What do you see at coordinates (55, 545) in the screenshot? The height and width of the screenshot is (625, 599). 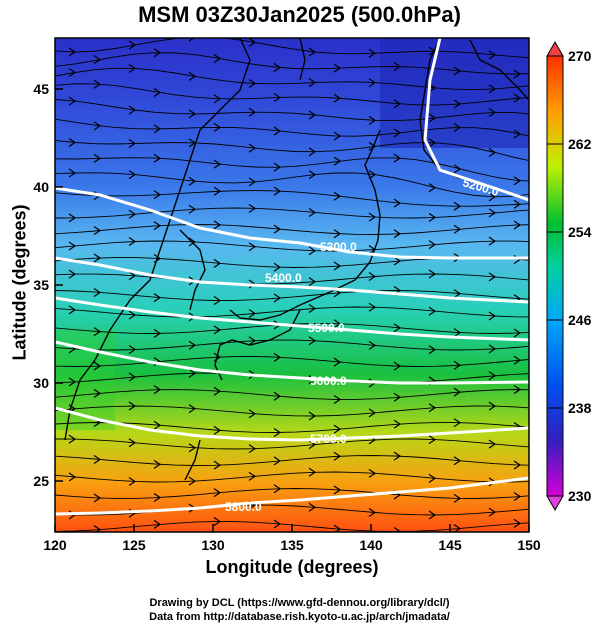 I see `x-tick-label: 120` at bounding box center [55, 545].